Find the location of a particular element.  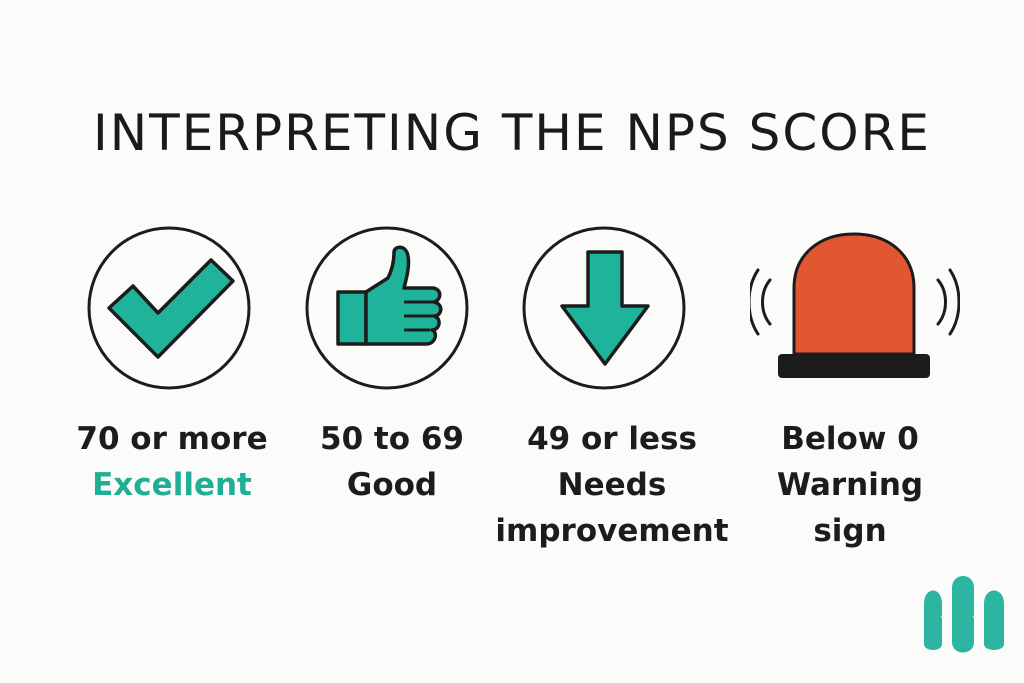

checkmark-icon is located at coordinates (169, 308).